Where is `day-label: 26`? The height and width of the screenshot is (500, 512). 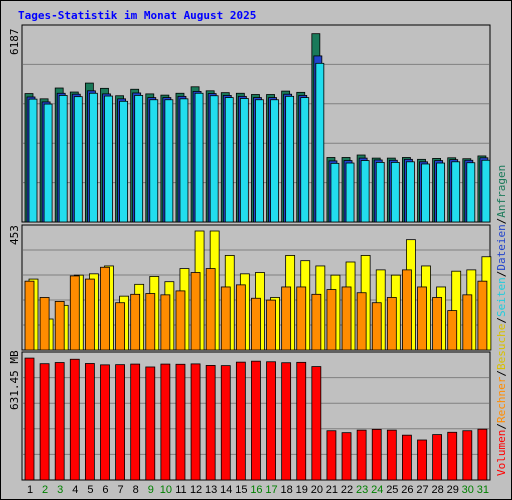
day-label: 26 is located at coordinates (407, 490).